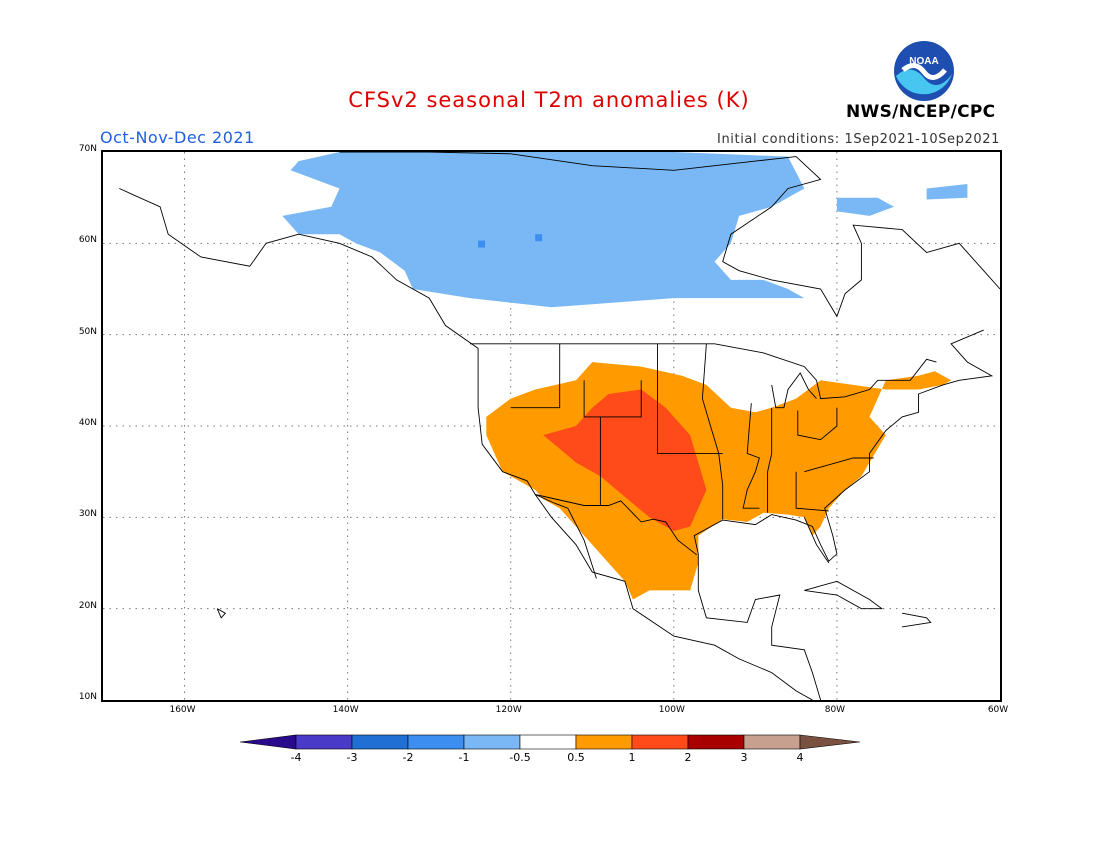 The height and width of the screenshot is (850, 1100). What do you see at coordinates (671, 710) in the screenshot?
I see `lon-label: 100W` at bounding box center [671, 710].